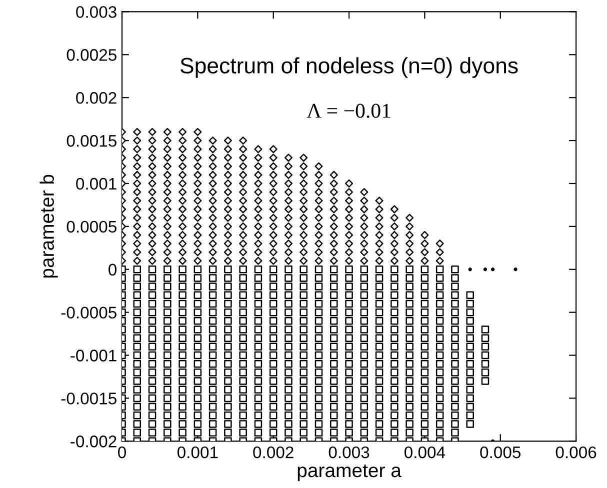 The height and width of the screenshot is (488, 607). I want to click on x-tick-label: 0.005, so click(500, 452).